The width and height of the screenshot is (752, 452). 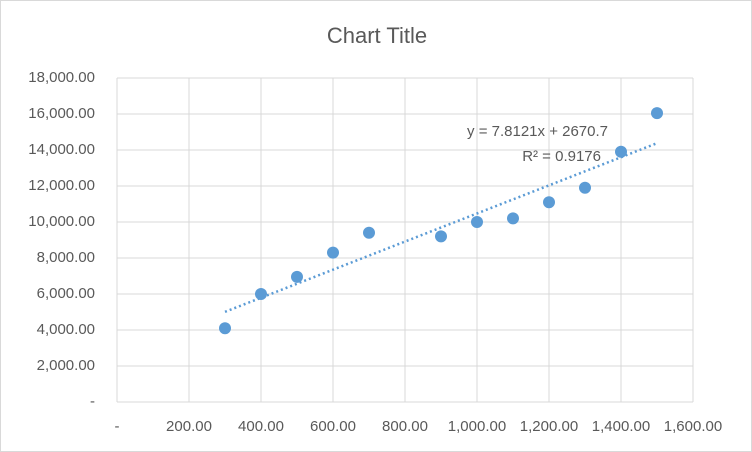 What do you see at coordinates (189, 426) in the screenshot?
I see `x-tick-label: 200.00` at bounding box center [189, 426].